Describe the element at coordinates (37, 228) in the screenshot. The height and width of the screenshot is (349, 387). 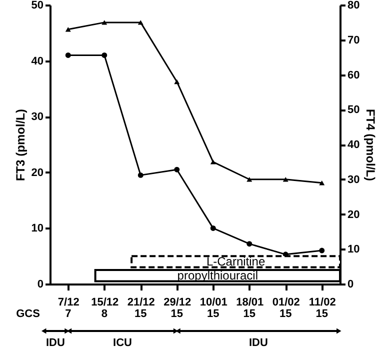
I see `y-tick-label: 10` at that location.